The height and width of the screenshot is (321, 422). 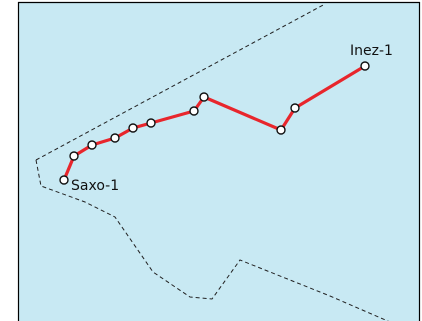 I want to click on label-inez-1: Inez-1, so click(x=371, y=51).